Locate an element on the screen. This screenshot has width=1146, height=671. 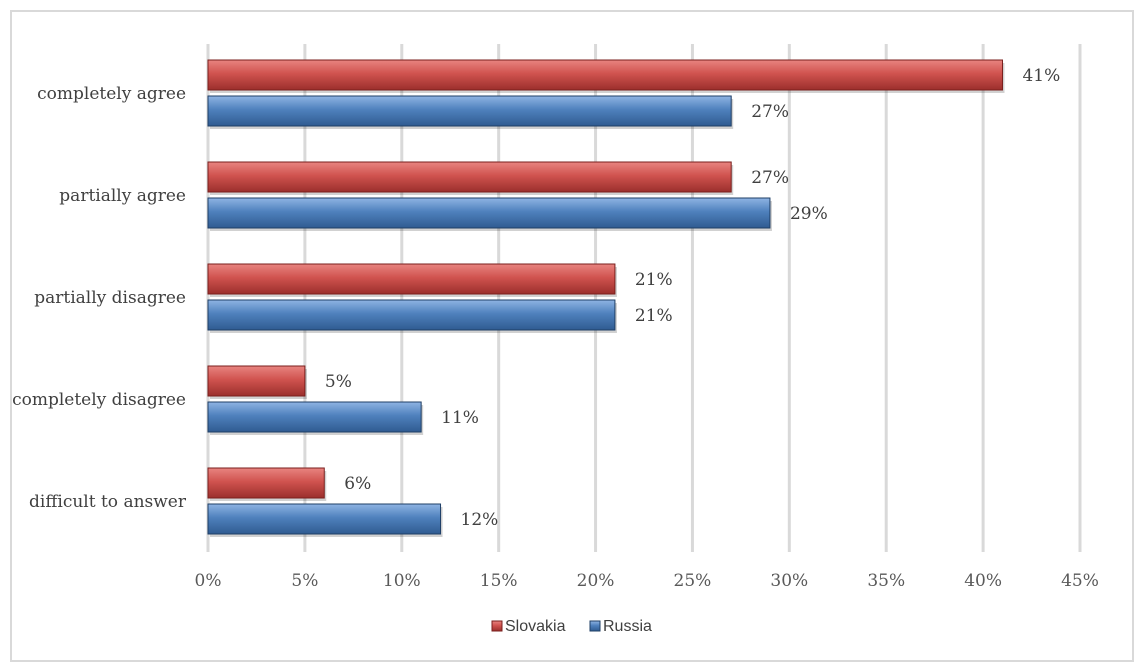
x-tick-label: 40% is located at coordinates (983, 581).